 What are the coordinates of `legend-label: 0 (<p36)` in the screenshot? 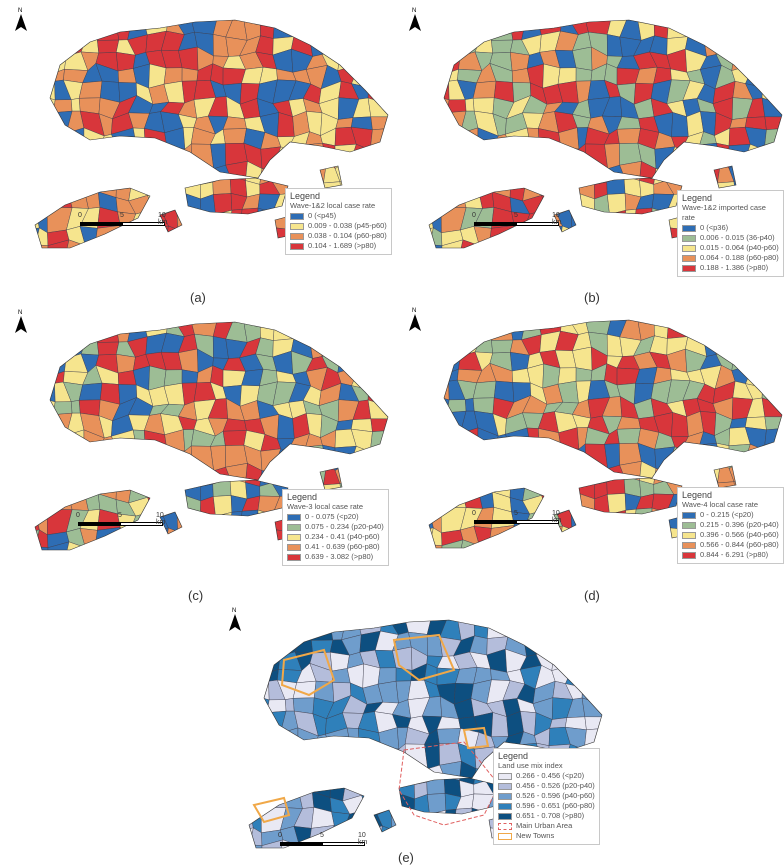 It's located at (714, 227).